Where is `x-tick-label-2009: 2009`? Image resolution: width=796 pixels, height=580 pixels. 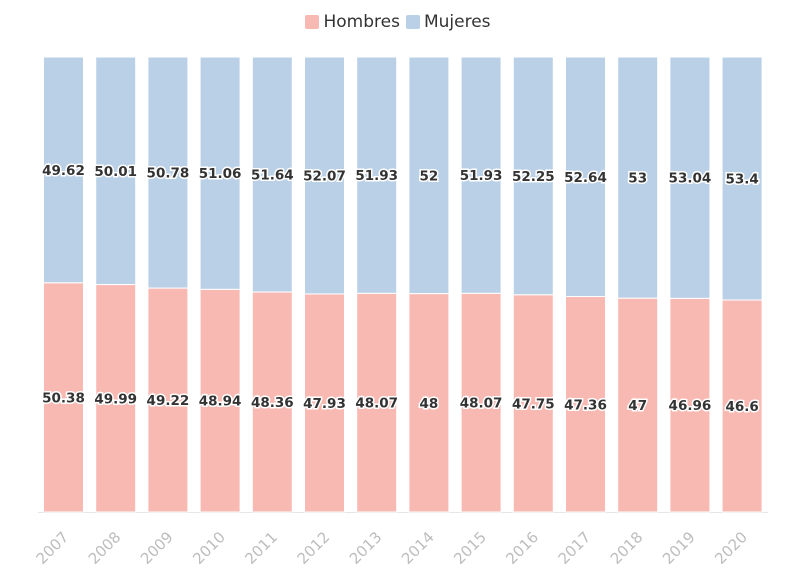
x-tick-label-2009: 2009 is located at coordinates (157, 548).